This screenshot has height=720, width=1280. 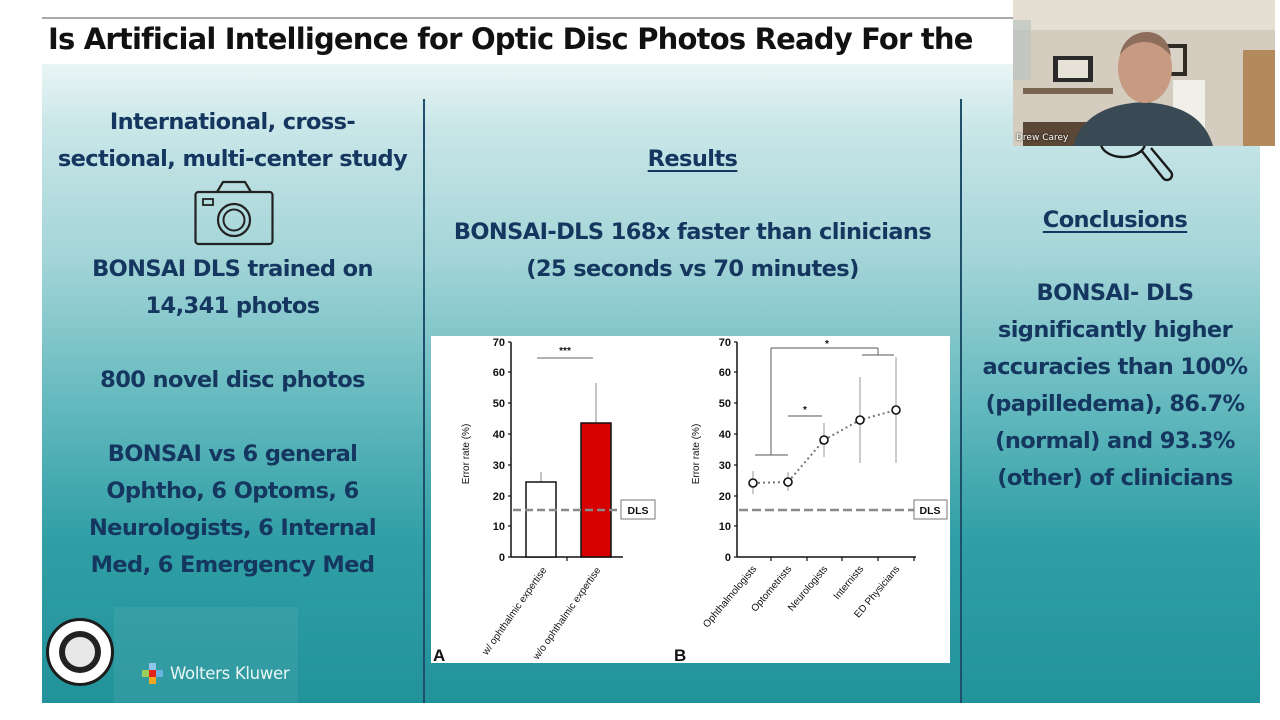 What do you see at coordinates (234, 213) in the screenshot?
I see `camera-icon` at bounding box center [234, 213].